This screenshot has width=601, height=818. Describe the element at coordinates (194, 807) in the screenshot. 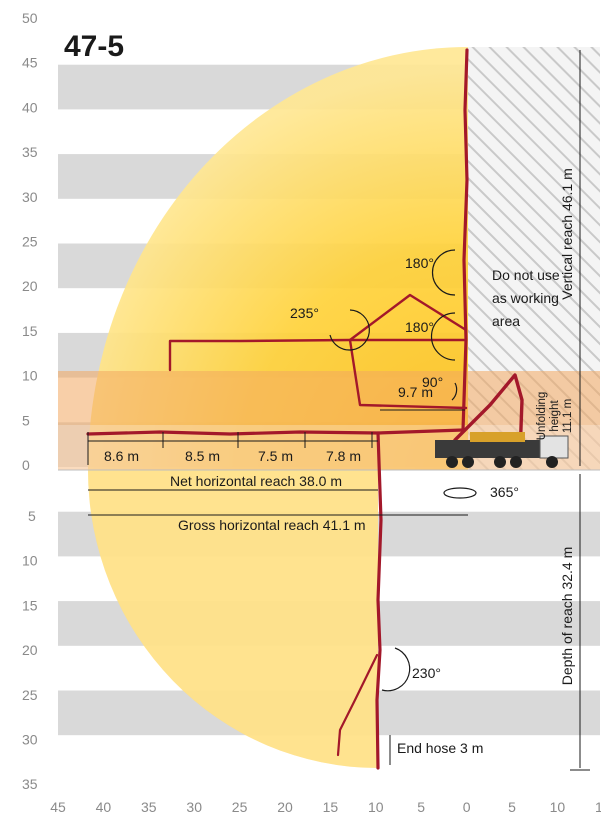

I see `x-tick-label: 30` at that location.